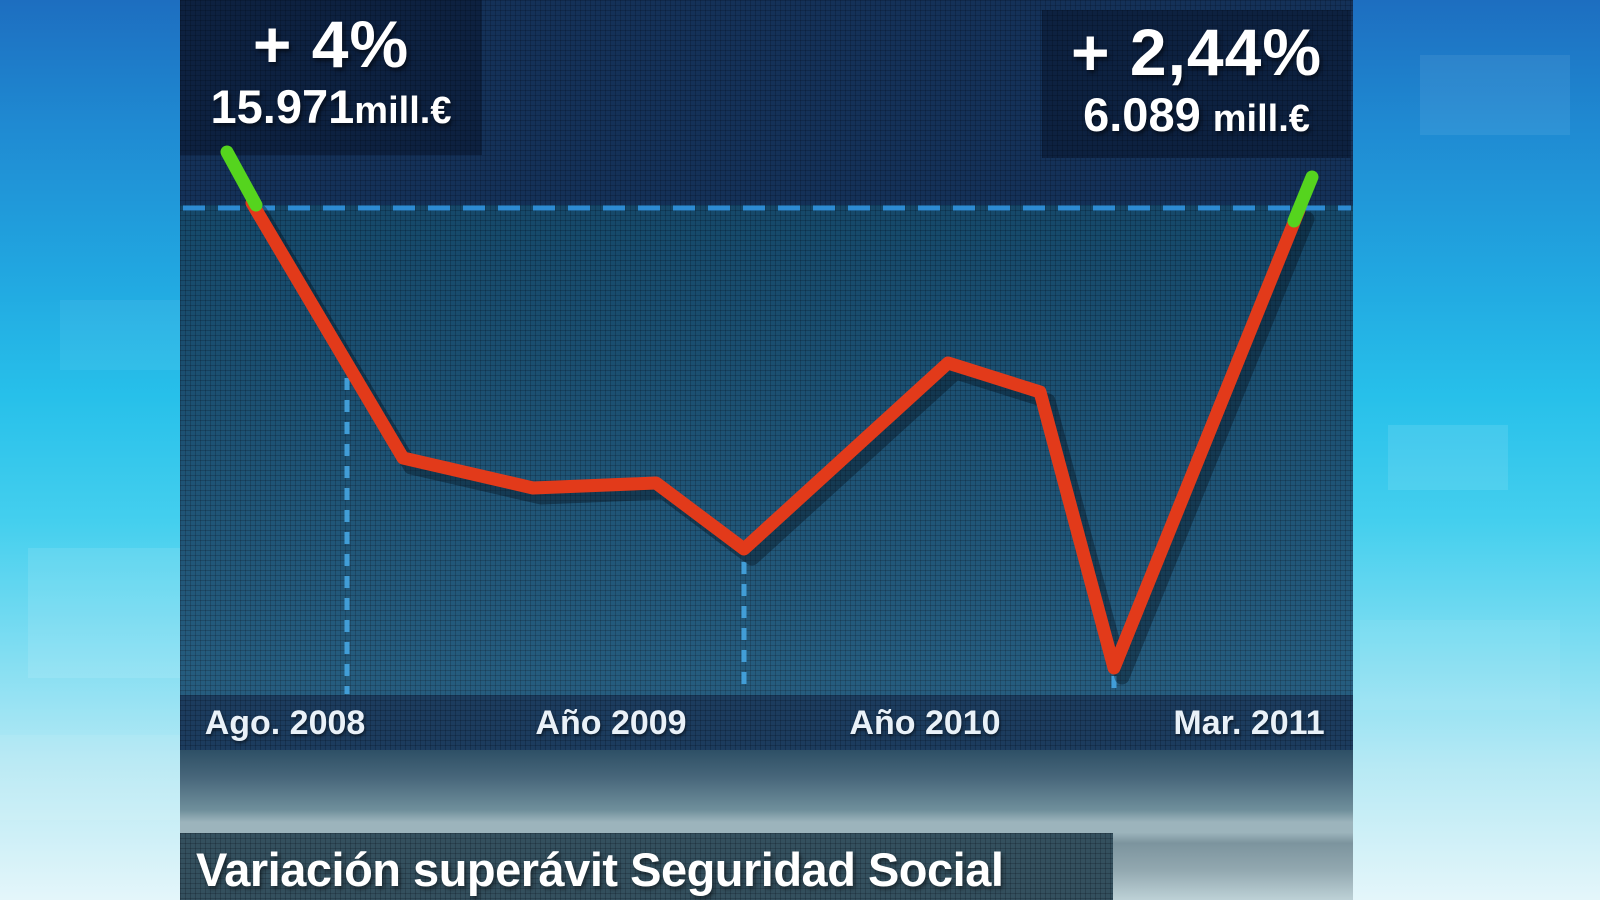 This screenshot has width=1600, height=900. I want to click on end-amount: 6.089 mill.€, so click(1196, 114).